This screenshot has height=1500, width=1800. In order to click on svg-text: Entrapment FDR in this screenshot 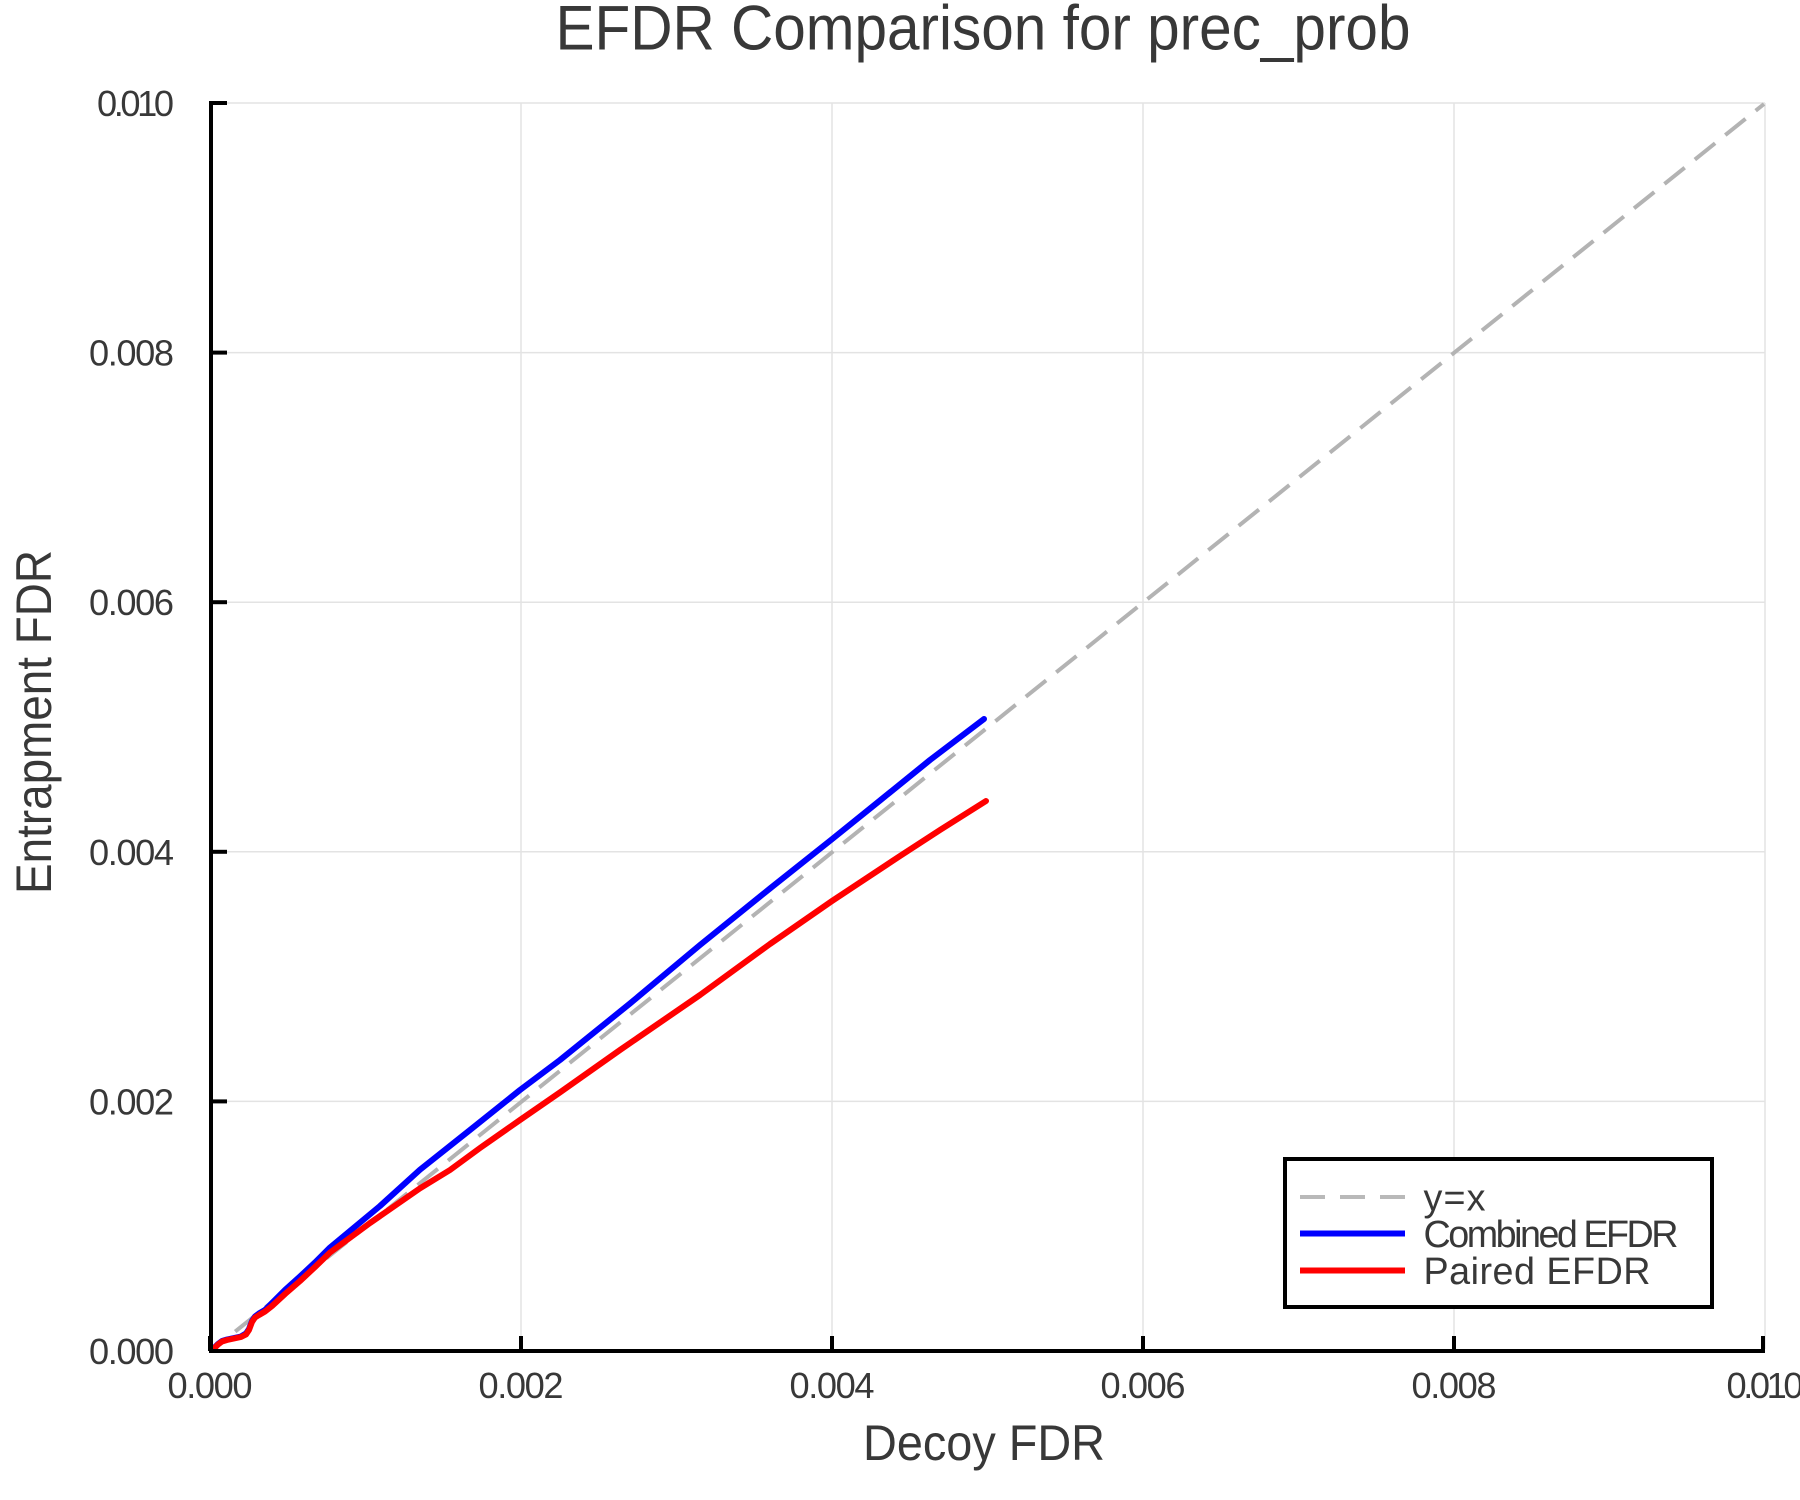, I will do `click(34, 722)`.